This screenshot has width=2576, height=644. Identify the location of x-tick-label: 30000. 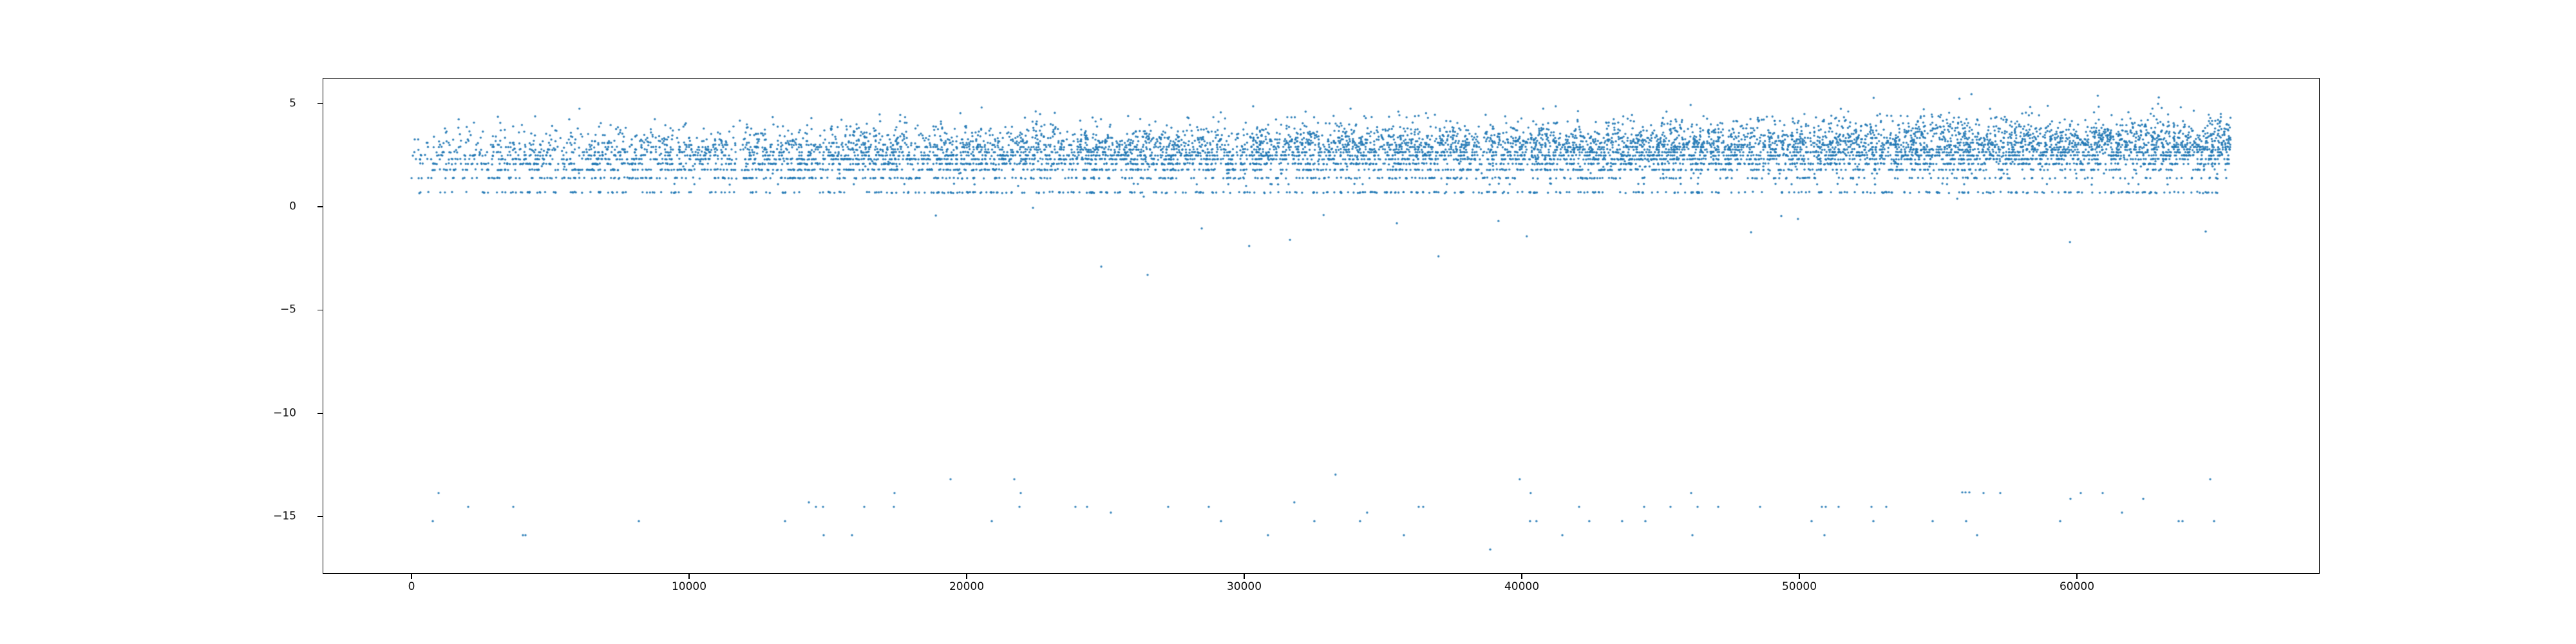
(1244, 587).